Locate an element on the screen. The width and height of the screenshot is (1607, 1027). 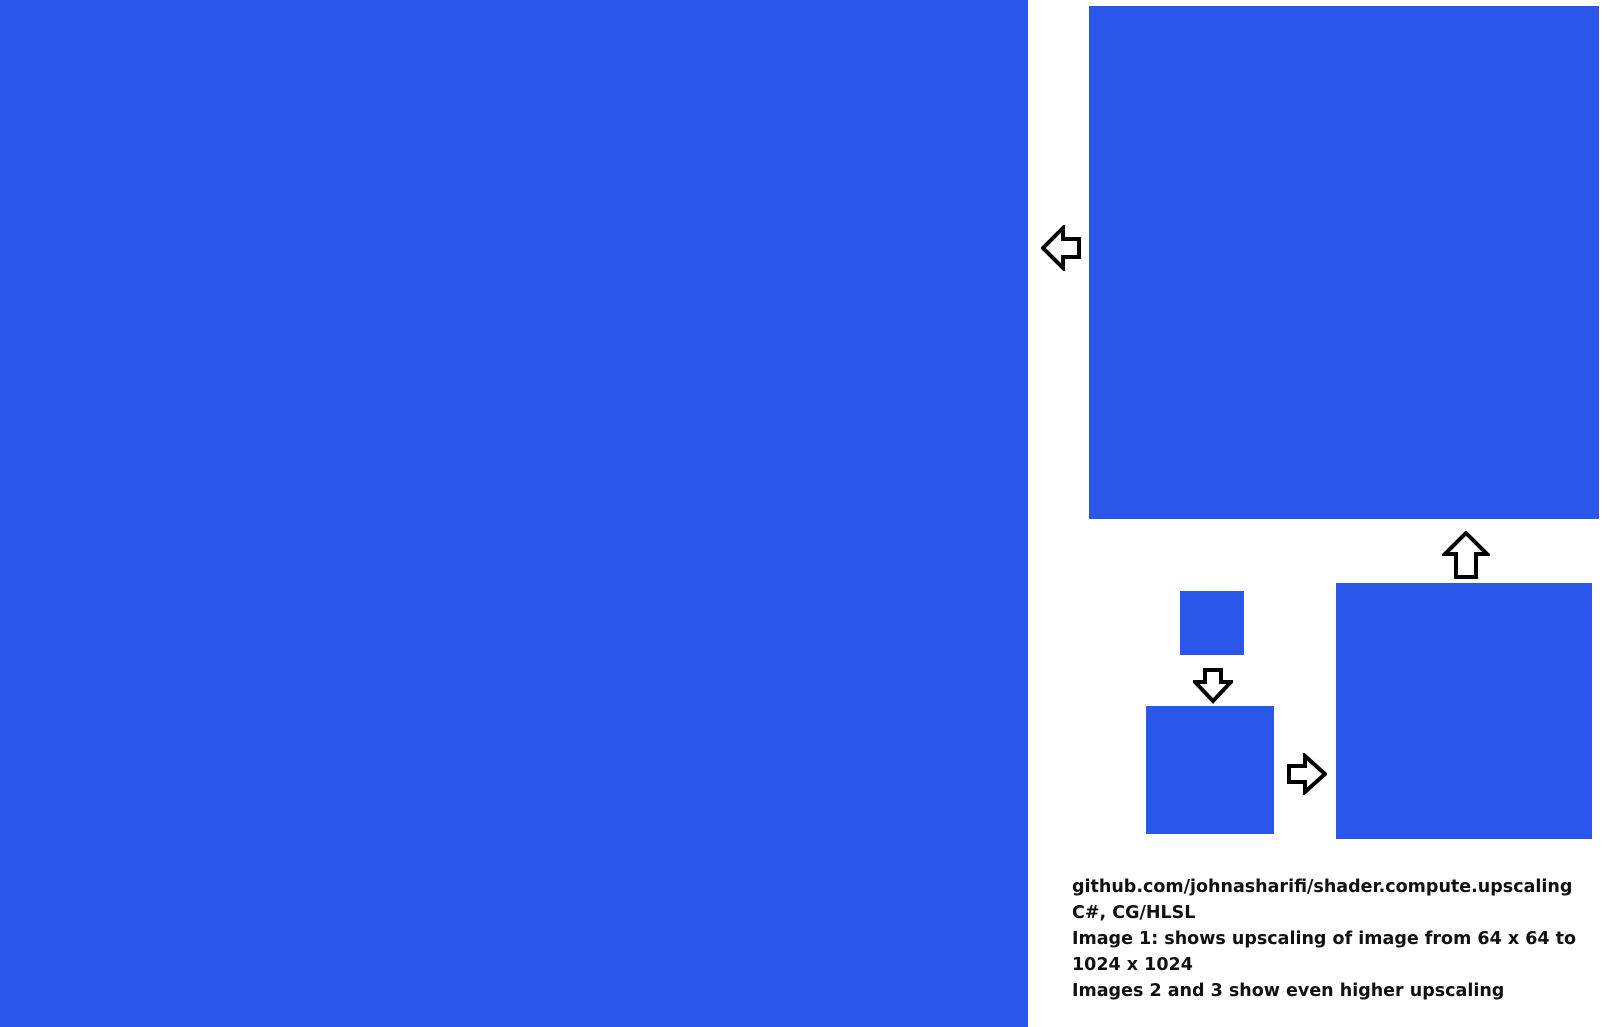
arrow-right-icon is located at coordinates (1307, 775).